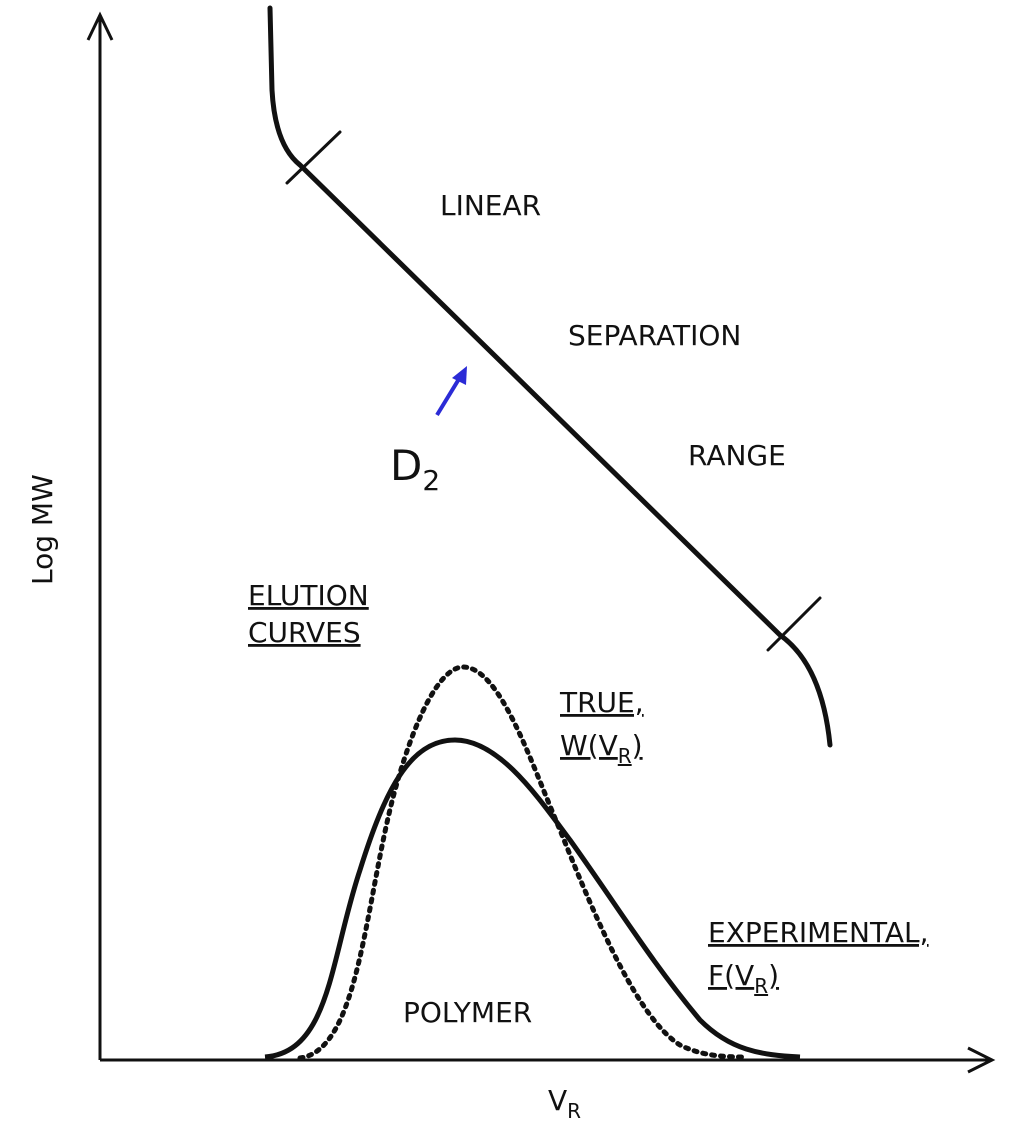  What do you see at coordinates (818, 932) in the screenshot?
I see `curve-name: EXPERIMENTAL,` at bounding box center [818, 932].